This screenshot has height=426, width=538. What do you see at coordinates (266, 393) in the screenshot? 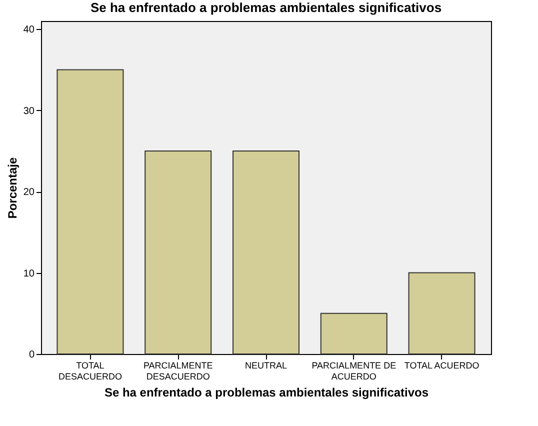
I see `x-axis-title: Se ha enfrentado a problemas ambientales significativos` at bounding box center [266, 393].